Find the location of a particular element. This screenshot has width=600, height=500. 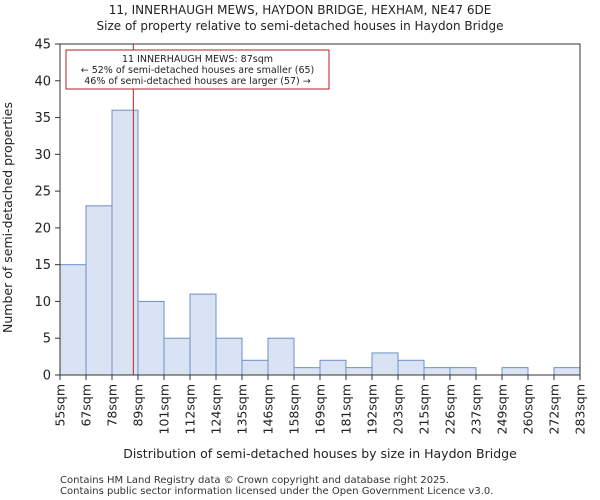

bar-181sqm is located at coordinates (359, 371).